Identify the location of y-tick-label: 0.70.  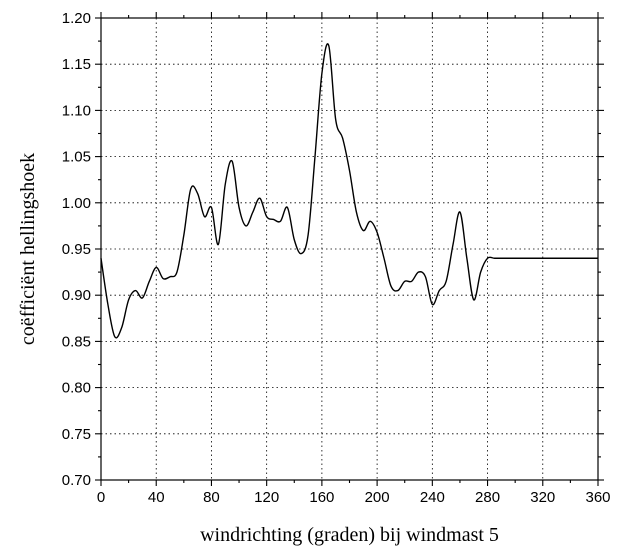
(76, 480).